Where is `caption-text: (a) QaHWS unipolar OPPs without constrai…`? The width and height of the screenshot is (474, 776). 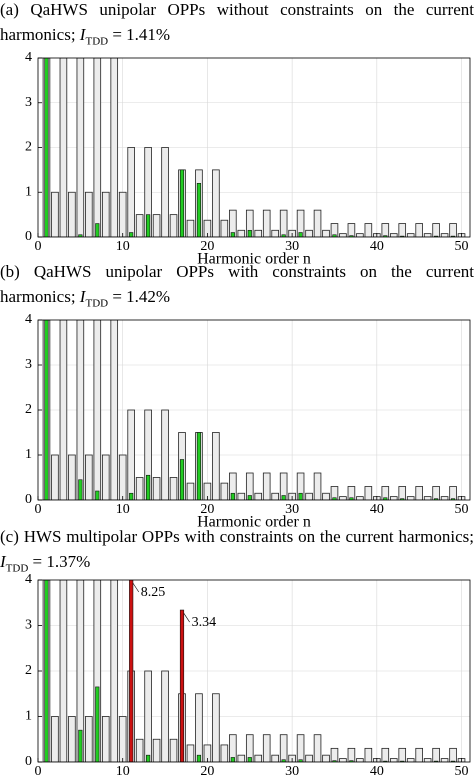 caption-text: (a) QaHWS unipolar OPPs without constrai… is located at coordinates (237, 22).